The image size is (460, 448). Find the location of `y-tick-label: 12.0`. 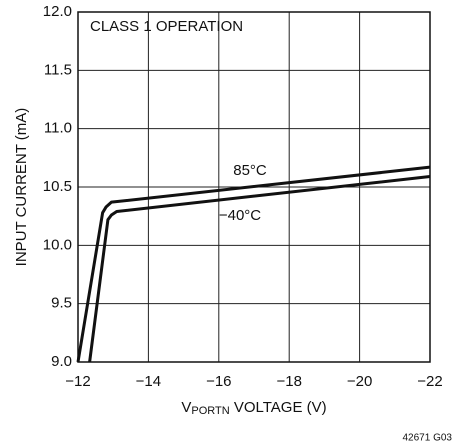

y-tick-label: 12.0 is located at coordinates (57, 11).